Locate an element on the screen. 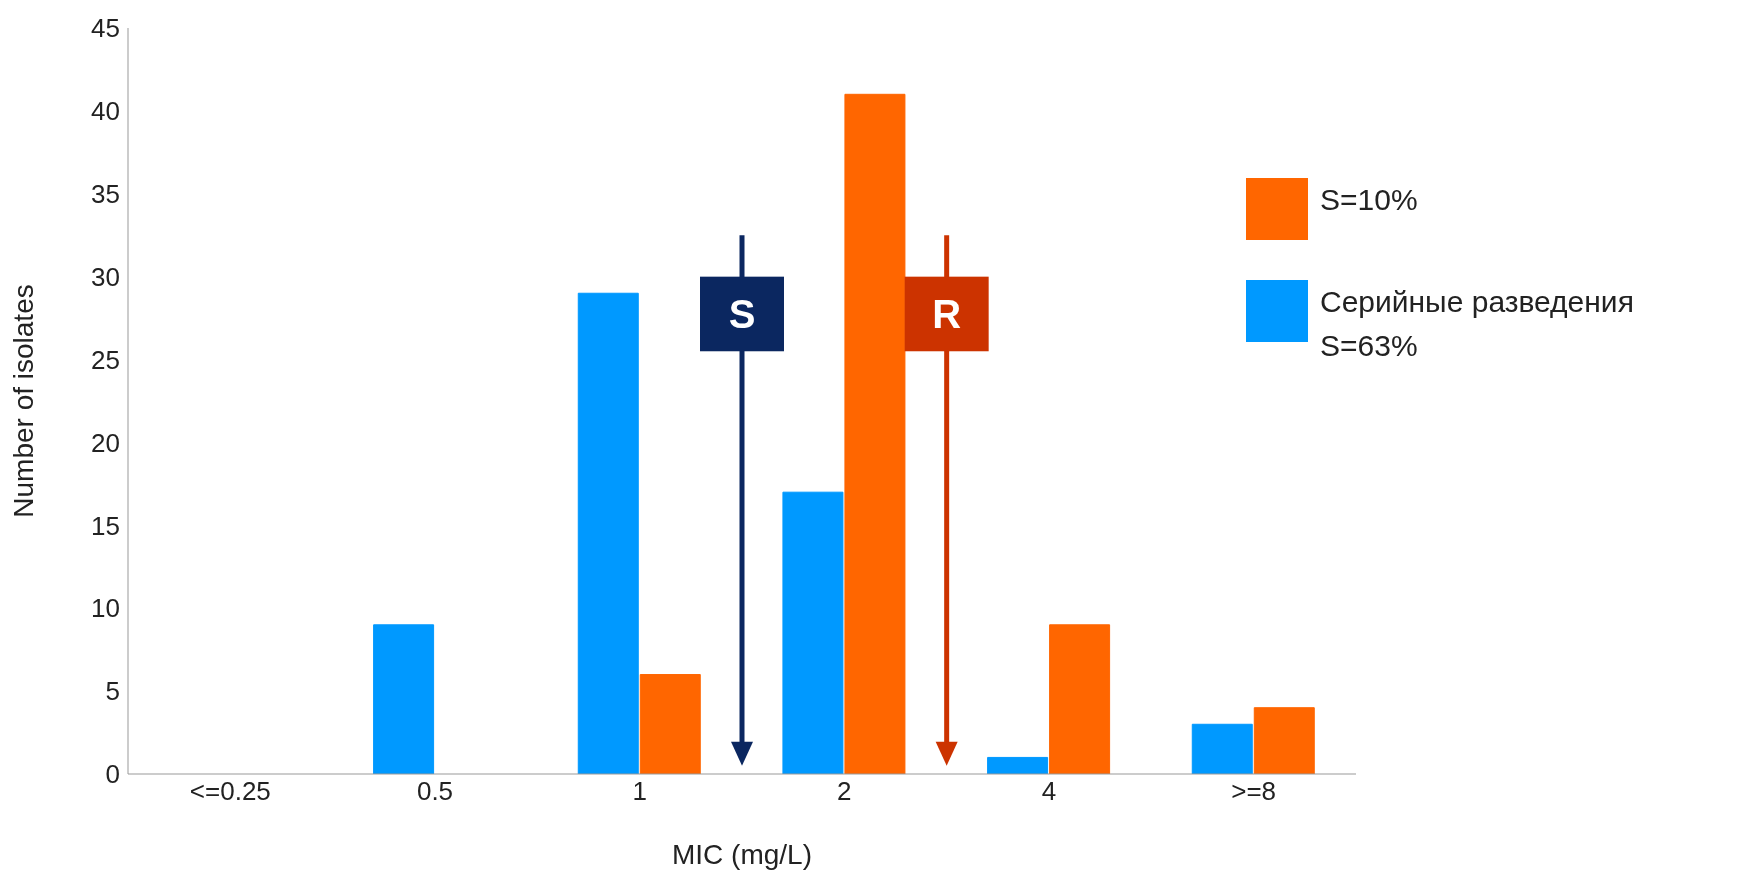 The image size is (1744, 882). y-tick-label: 5 is located at coordinates (112, 691).